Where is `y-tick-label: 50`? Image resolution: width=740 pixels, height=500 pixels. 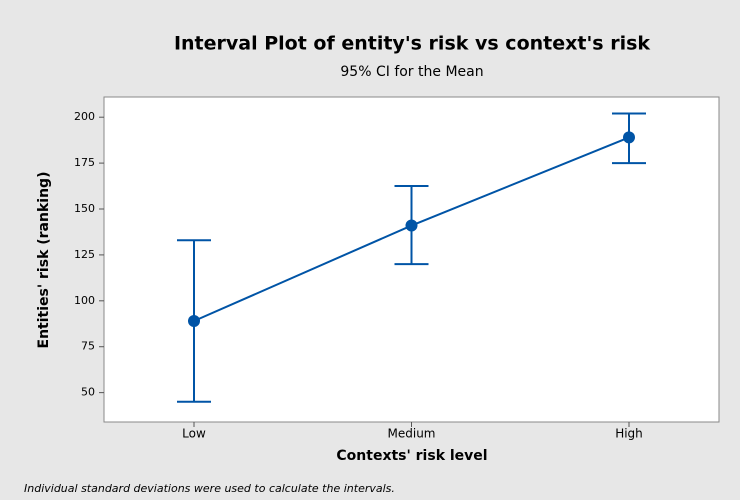
y-tick-label: 50 is located at coordinates (88, 392).